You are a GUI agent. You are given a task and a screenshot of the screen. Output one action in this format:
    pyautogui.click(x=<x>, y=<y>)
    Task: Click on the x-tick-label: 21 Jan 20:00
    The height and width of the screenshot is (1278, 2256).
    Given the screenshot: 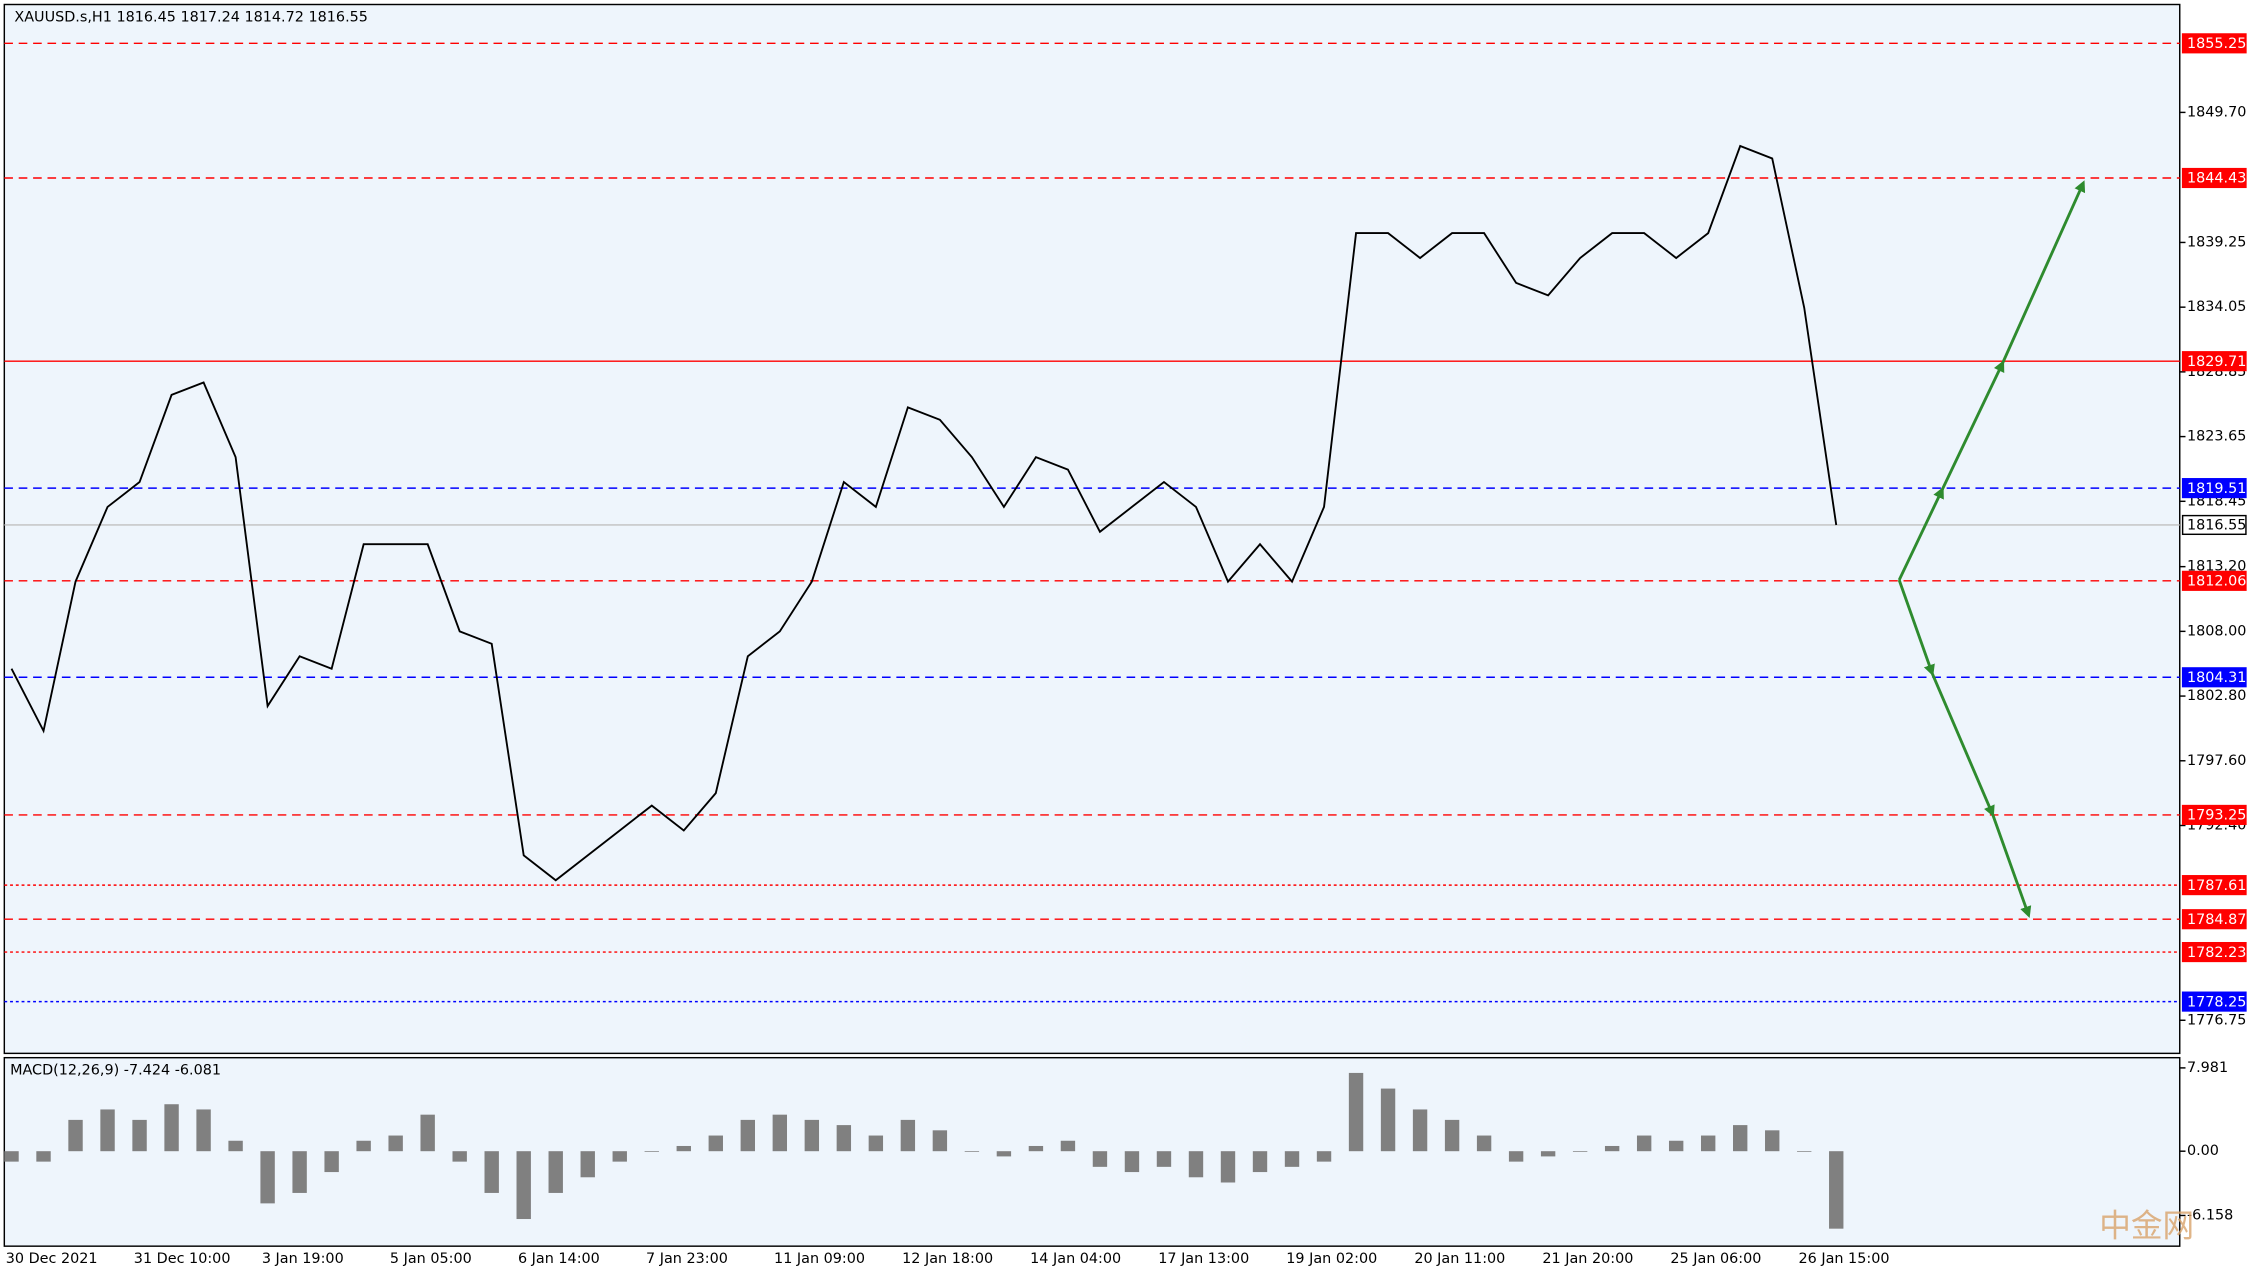 What is the action you would take?
    pyautogui.click(x=1587, y=1259)
    